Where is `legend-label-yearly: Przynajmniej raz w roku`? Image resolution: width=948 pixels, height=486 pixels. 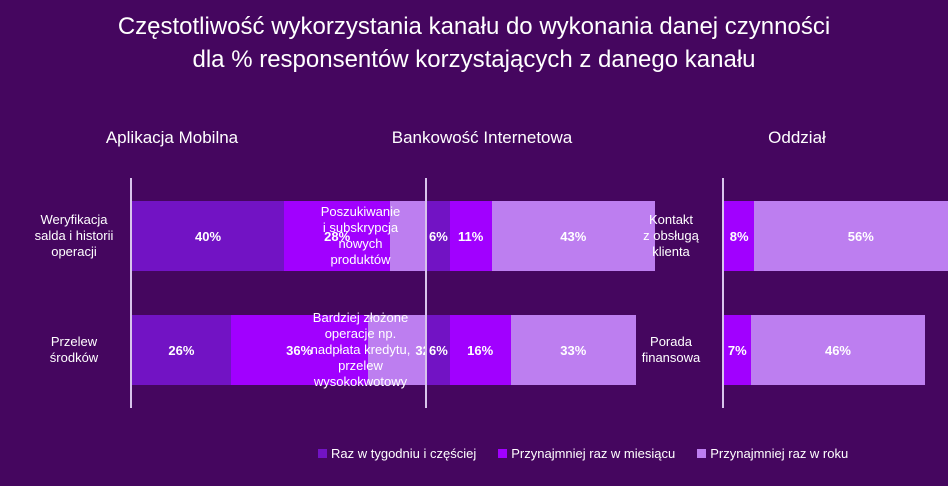 legend-label-yearly: Przynajmniej raz w roku is located at coordinates (779, 453).